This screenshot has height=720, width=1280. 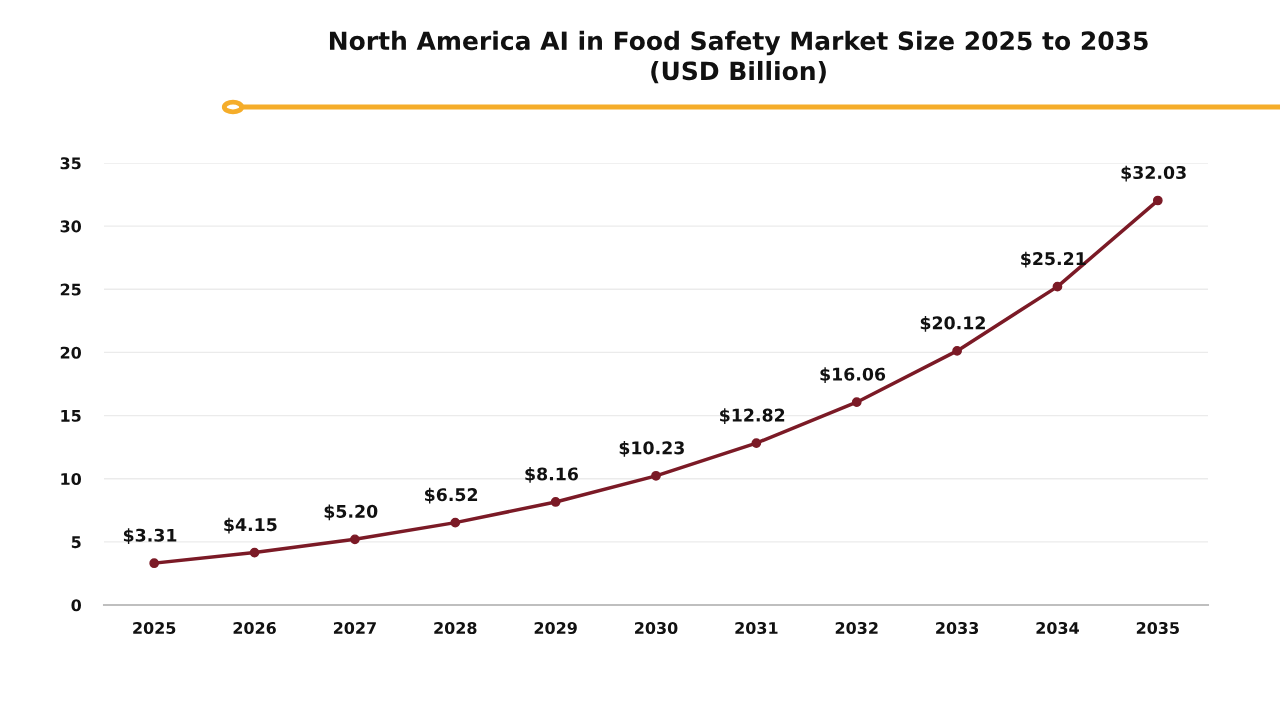 I want to click on data-label: $3.31, so click(x=150, y=536).